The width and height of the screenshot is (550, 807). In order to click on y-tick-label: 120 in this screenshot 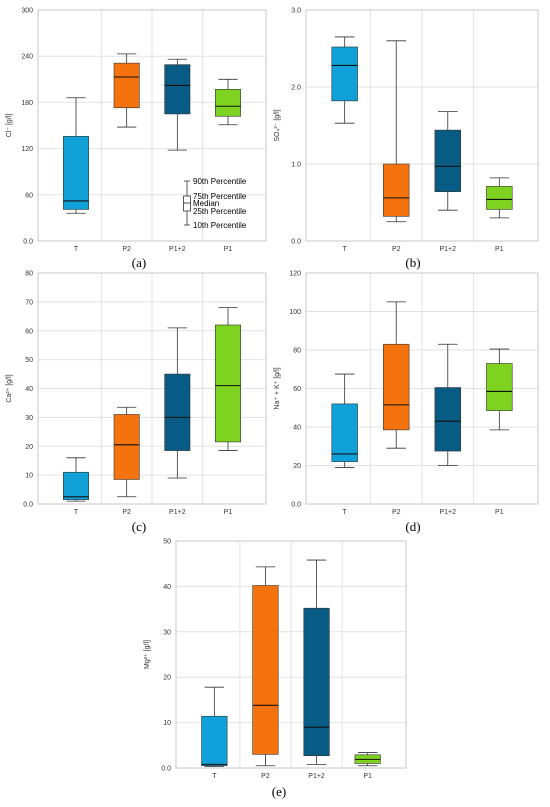, I will do `click(27, 149)`.